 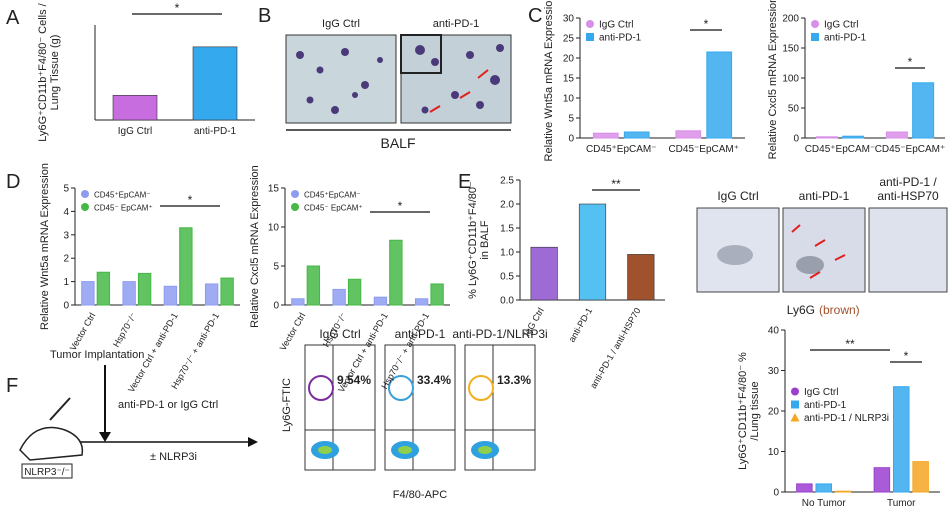 What do you see at coordinates (507, 301) in the screenshot?
I see `y-tick-label: 0.0` at bounding box center [507, 301].